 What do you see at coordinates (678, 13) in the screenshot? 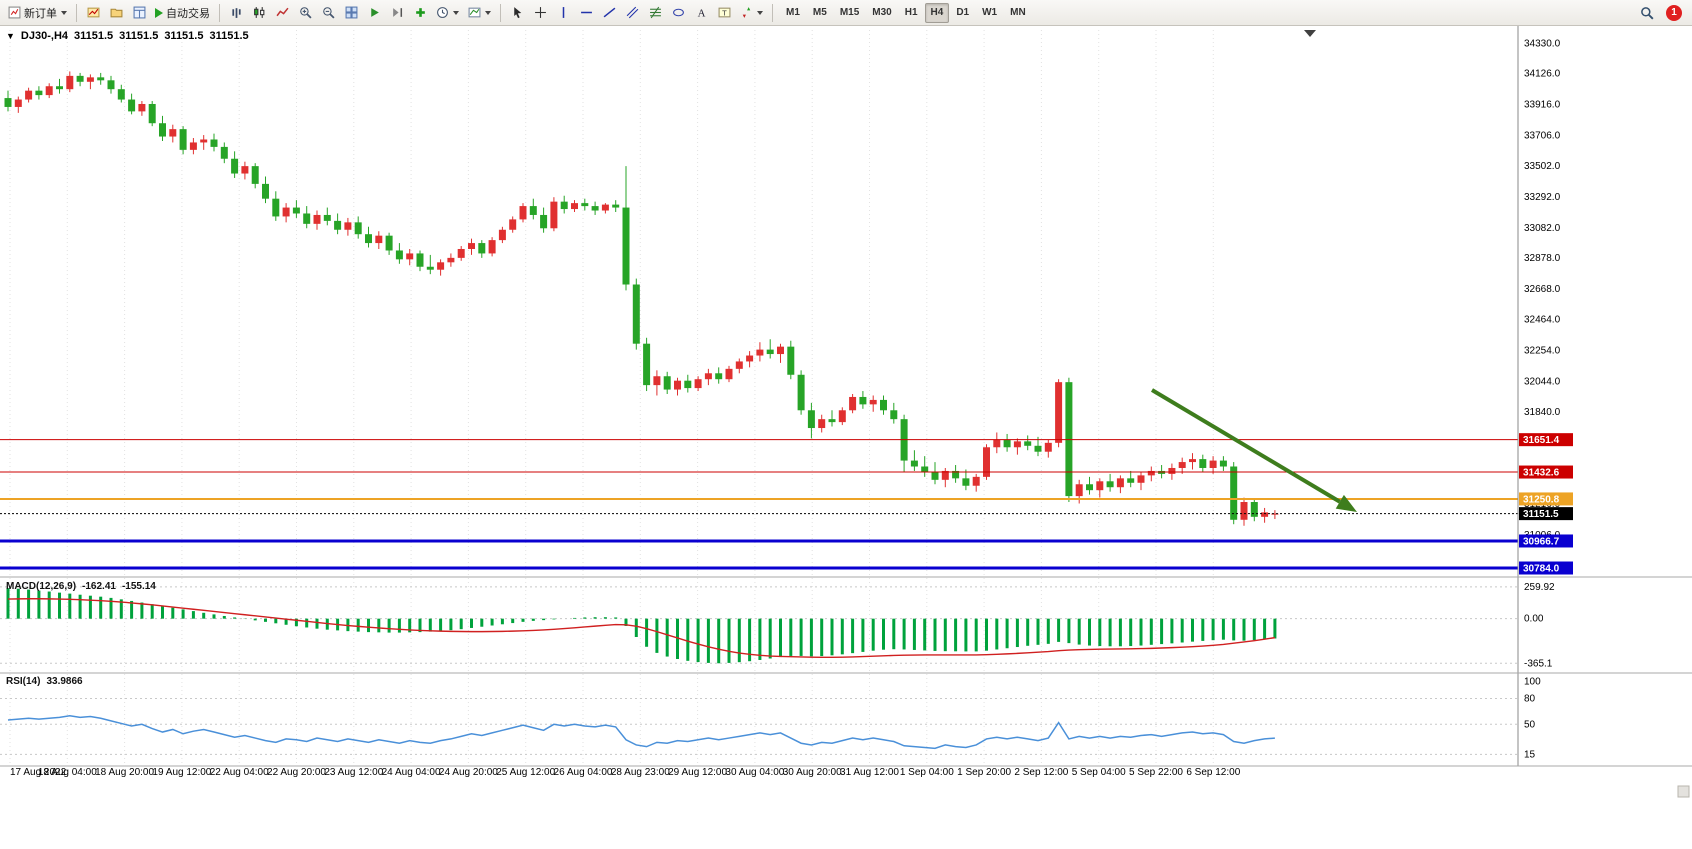
I see `shapes-button` at bounding box center [678, 13].